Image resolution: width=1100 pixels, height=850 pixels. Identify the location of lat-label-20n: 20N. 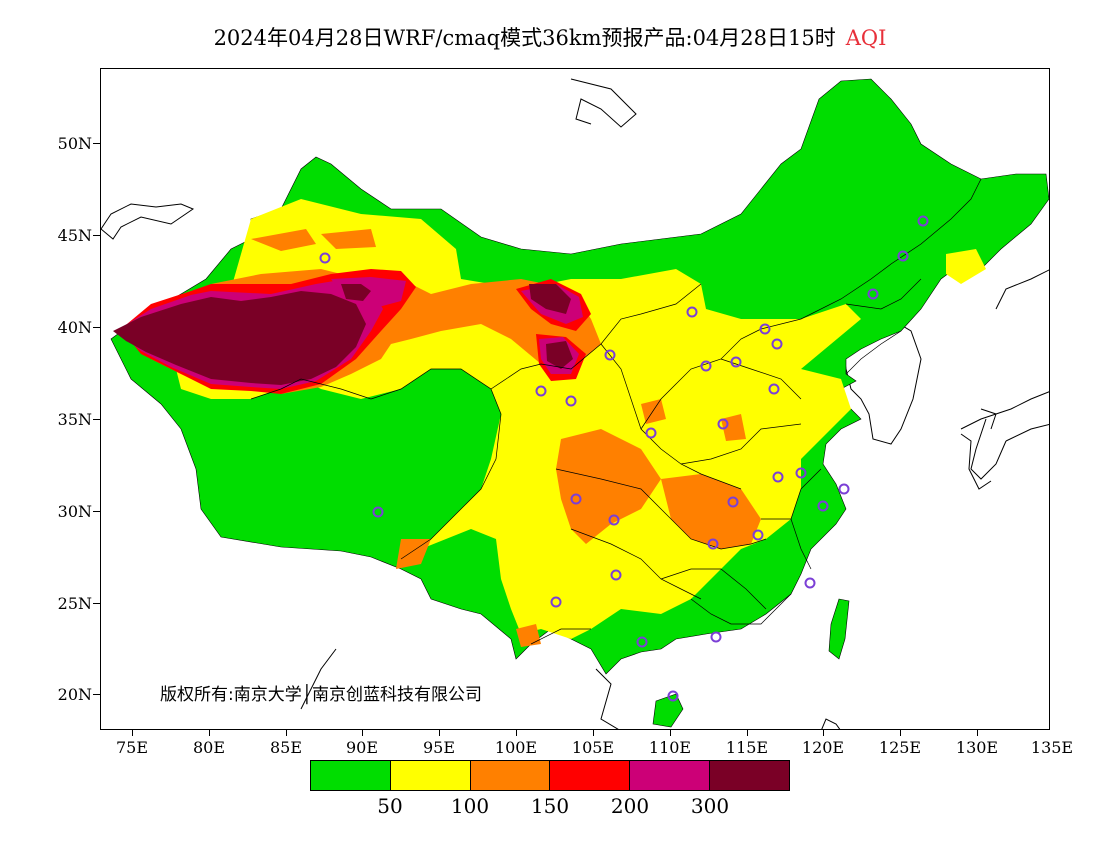
(74, 694).